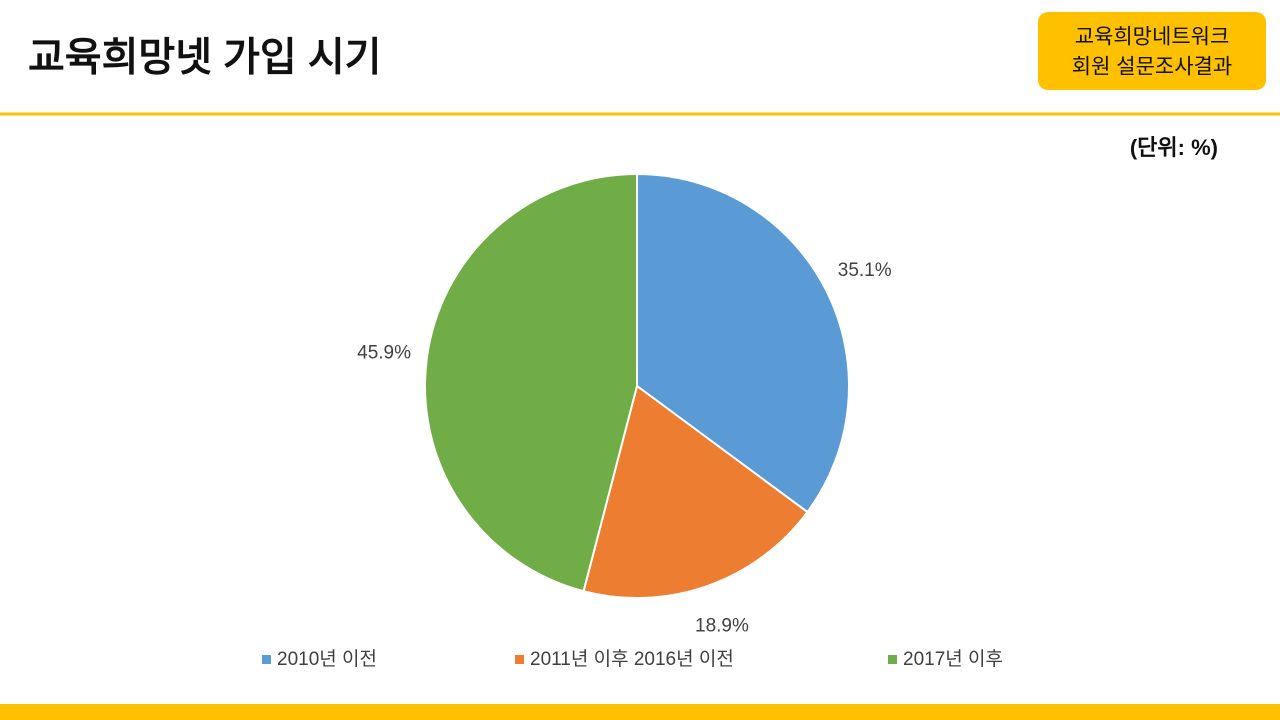  What do you see at coordinates (953, 659) in the screenshot?
I see `legend-label: 2017년 이후` at bounding box center [953, 659].